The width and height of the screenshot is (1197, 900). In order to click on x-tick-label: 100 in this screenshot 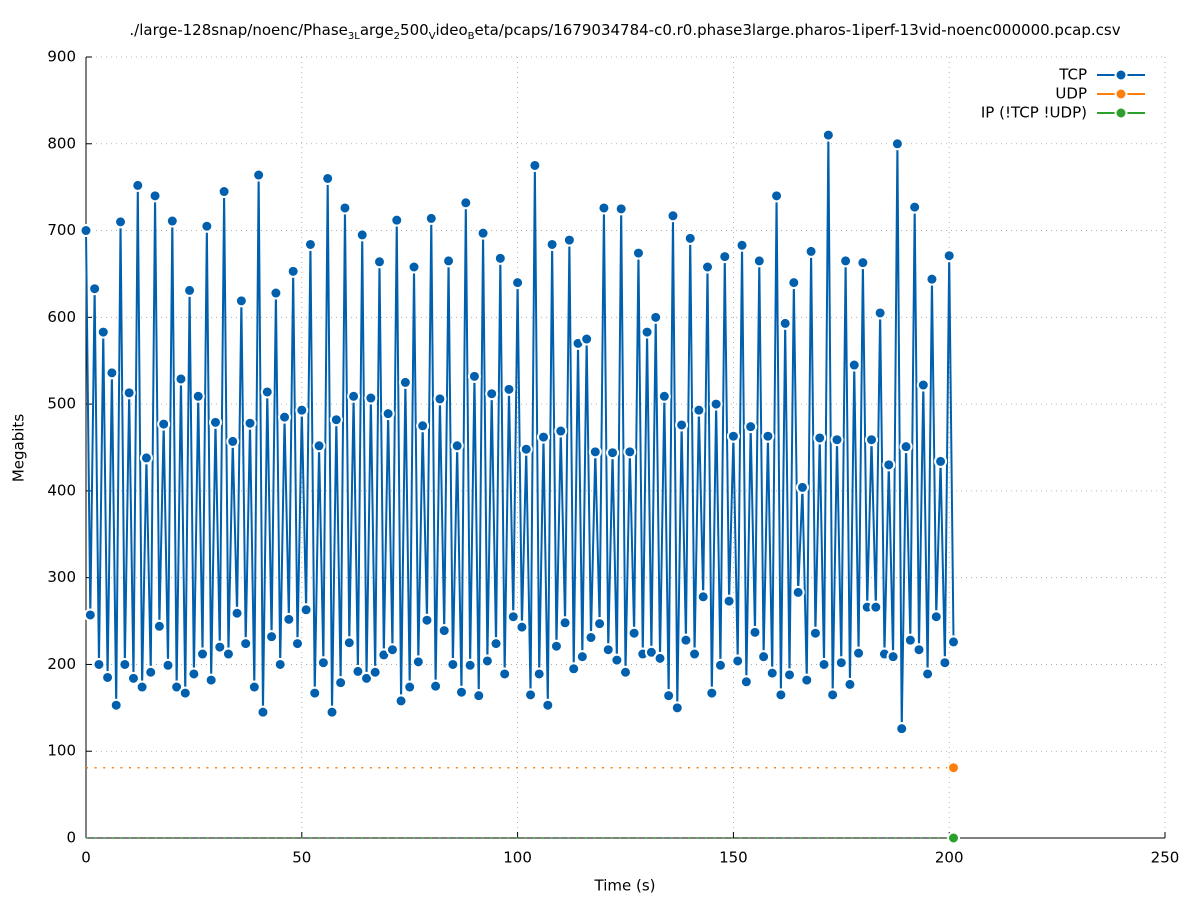, I will do `click(517, 858)`.